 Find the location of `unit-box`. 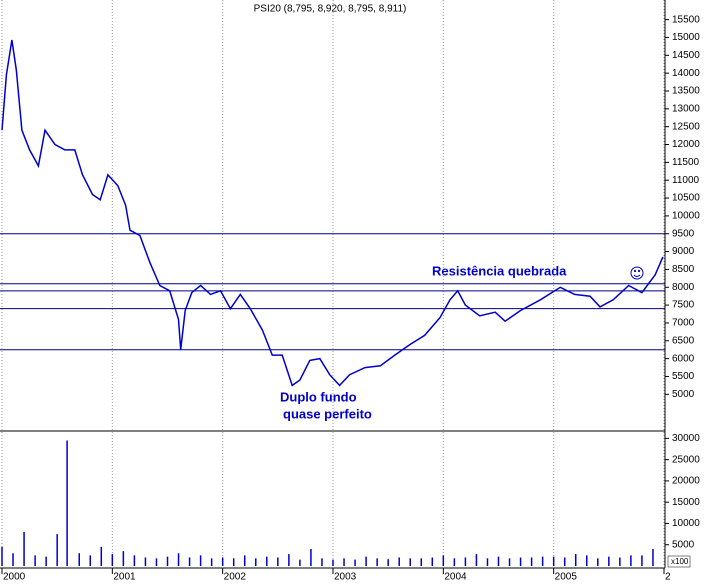

unit-box is located at coordinates (679, 561).